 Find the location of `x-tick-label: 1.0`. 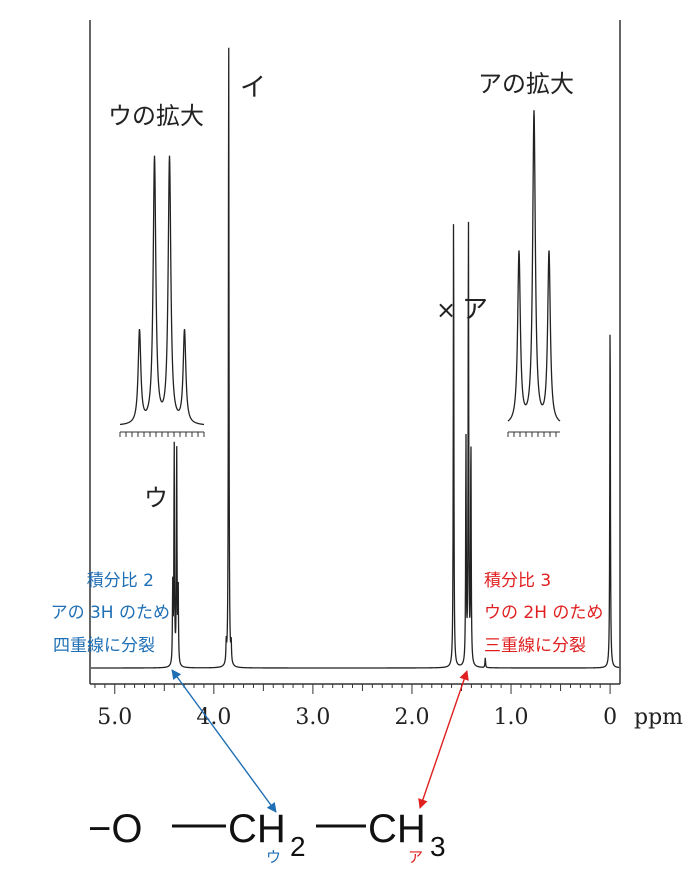

x-tick-label: 1.0 is located at coordinates (511, 717).